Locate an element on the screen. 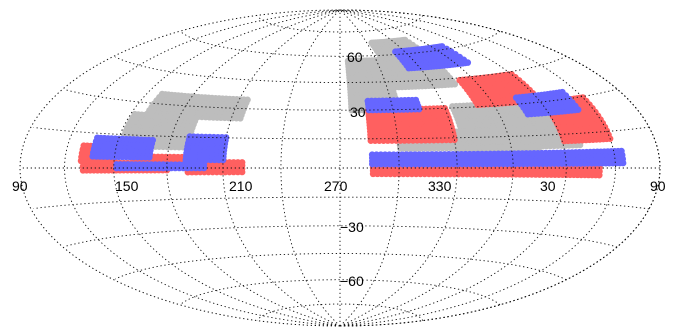  lon-label-90-left: 90 is located at coordinates (20, 186).